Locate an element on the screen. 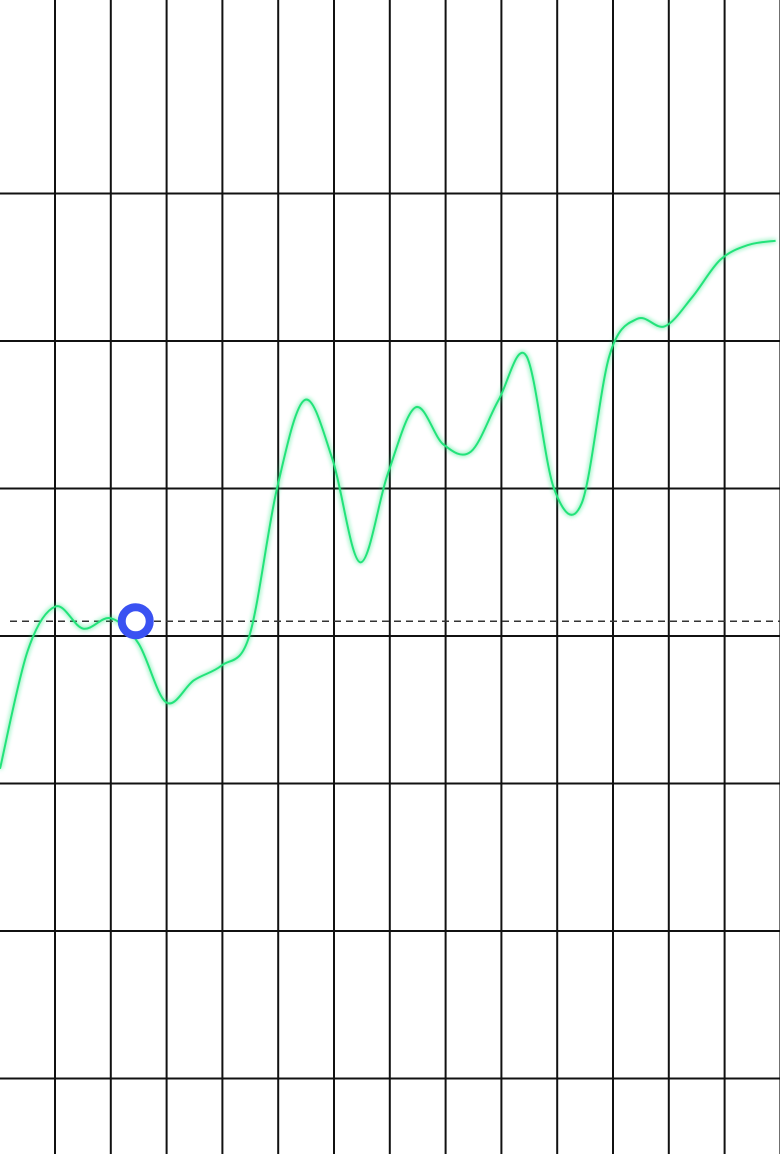 This screenshot has width=780, height=1154. data-point-marker is located at coordinates (135, 621).